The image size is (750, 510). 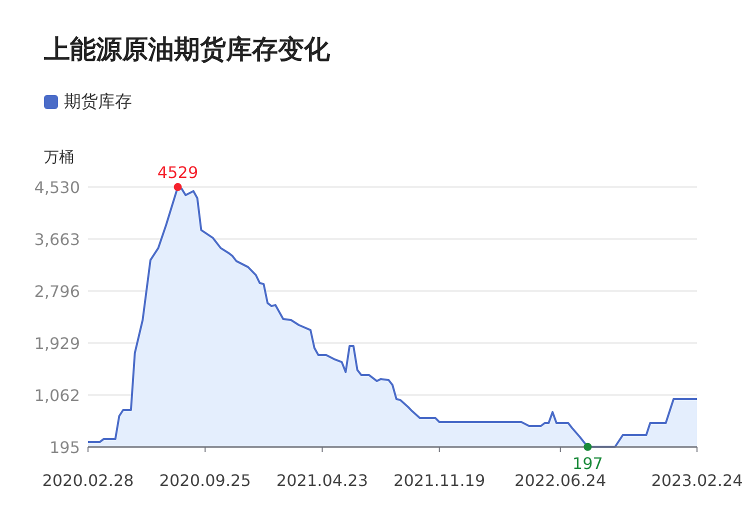 I want to click on annotation: 197, so click(x=587, y=463).